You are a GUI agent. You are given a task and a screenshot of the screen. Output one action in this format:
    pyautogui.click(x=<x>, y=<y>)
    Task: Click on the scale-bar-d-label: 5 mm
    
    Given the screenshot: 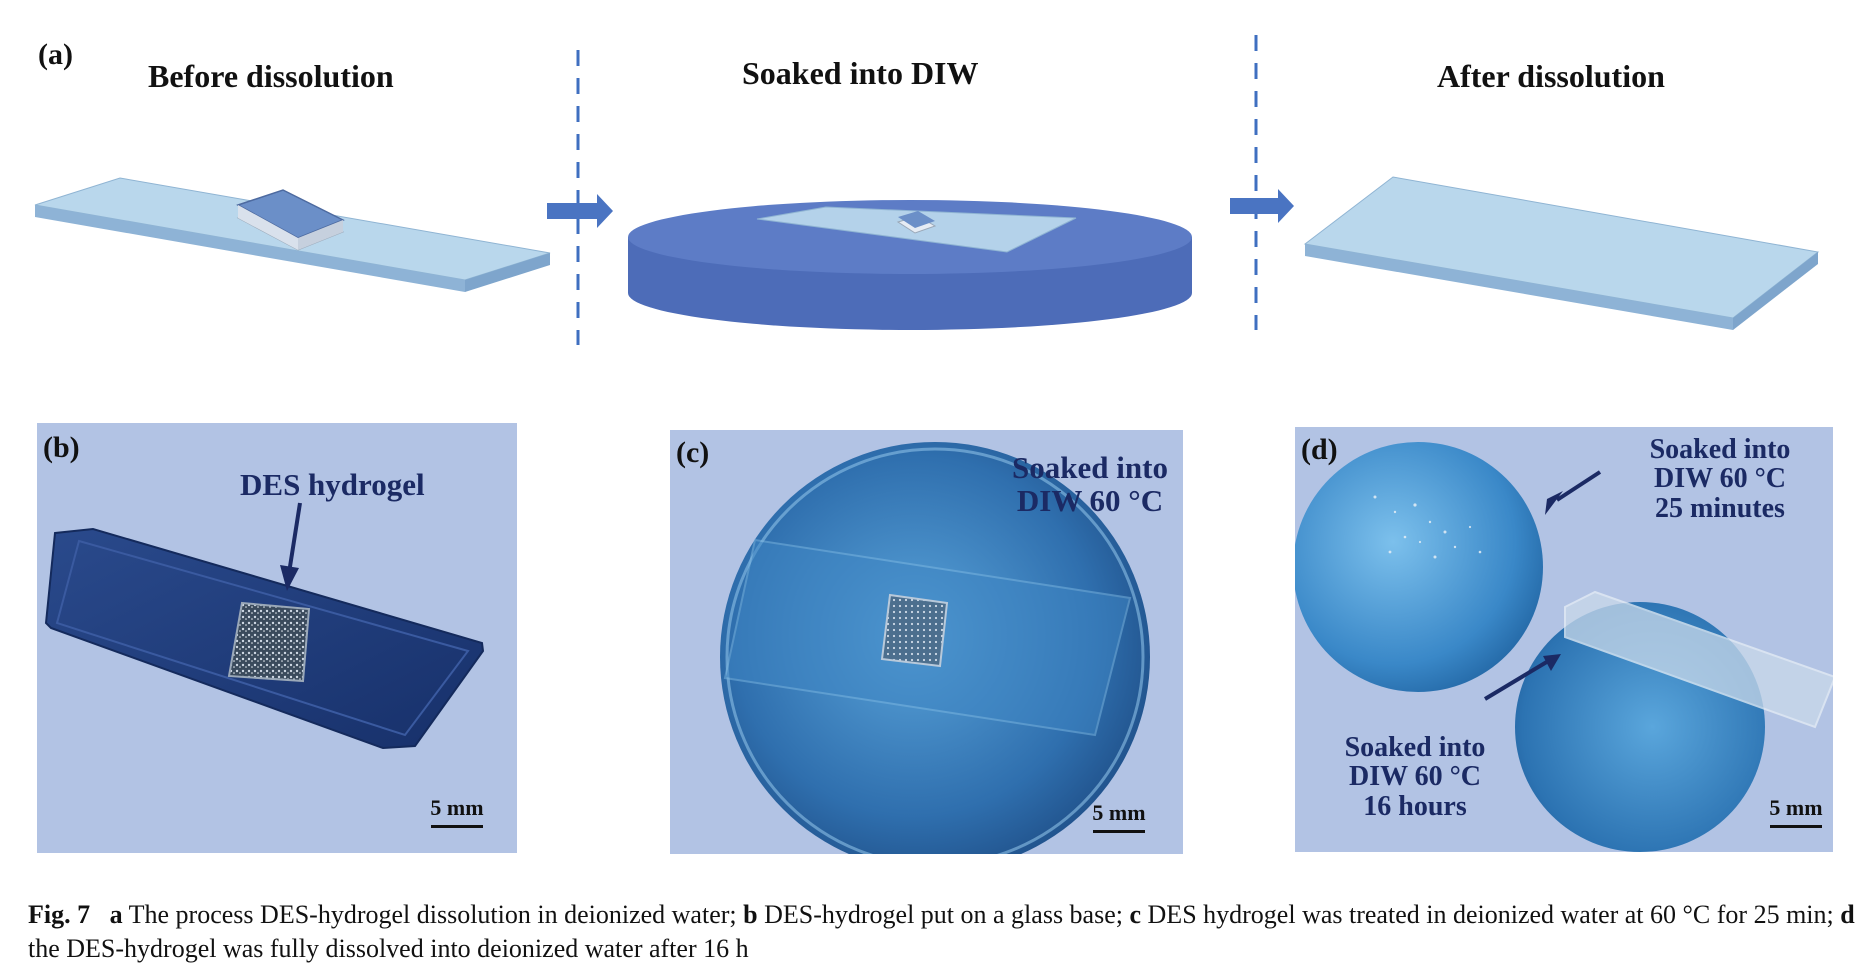 What is the action you would take?
    pyautogui.click(x=1796, y=807)
    